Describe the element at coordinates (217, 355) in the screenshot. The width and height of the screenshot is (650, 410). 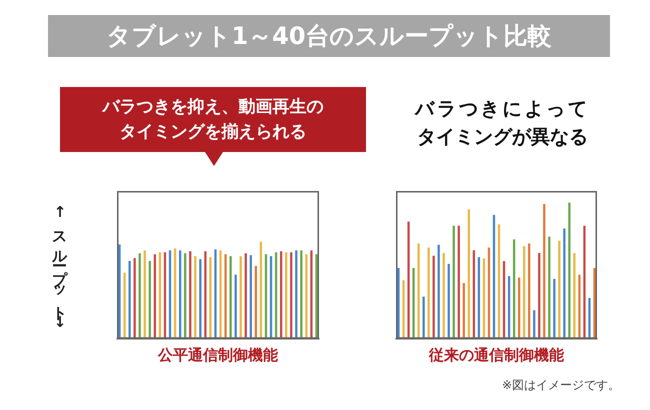
I see `x-axis-title: 公平通信制御機能` at that location.